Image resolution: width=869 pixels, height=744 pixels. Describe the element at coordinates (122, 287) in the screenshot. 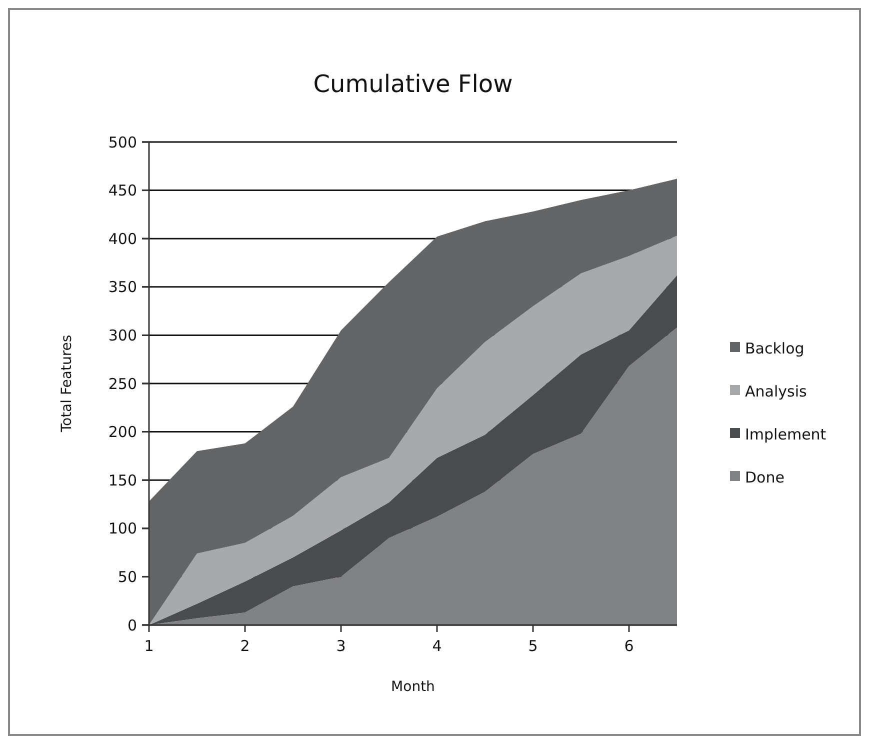

I see `y-tick-label: 350` at that location.